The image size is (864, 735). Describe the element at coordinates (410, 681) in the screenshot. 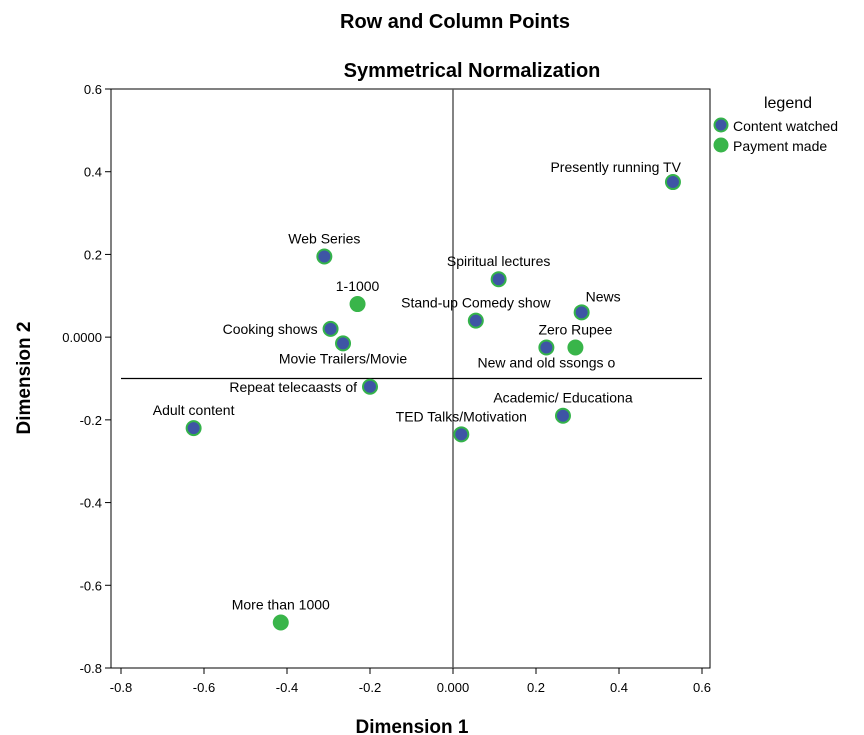

I see `x-axis: -0.8 -0.6 -0.4 -0.2 0.000 0.2 0.4 0.6` at that location.